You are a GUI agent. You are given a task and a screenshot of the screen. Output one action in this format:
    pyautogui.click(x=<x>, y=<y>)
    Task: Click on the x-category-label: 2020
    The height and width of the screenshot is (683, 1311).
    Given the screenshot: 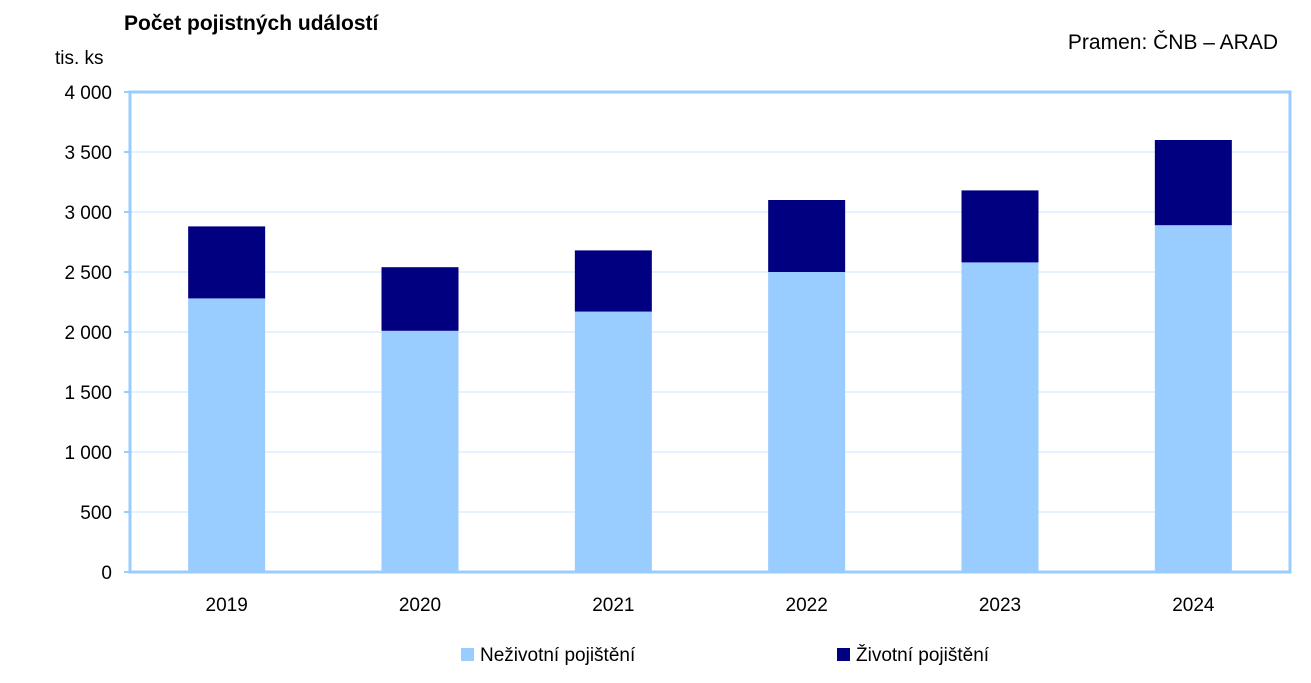 What is the action you would take?
    pyautogui.click(x=420, y=605)
    